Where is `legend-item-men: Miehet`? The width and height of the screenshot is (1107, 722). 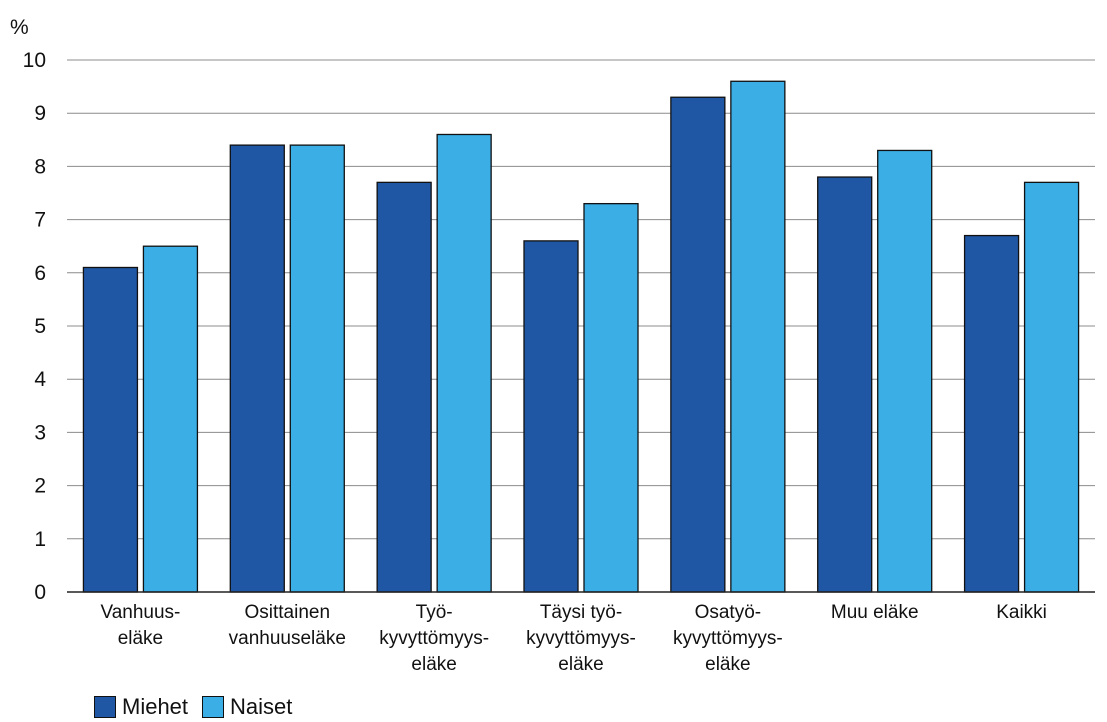
legend-item-men: Miehet is located at coordinates (141, 707).